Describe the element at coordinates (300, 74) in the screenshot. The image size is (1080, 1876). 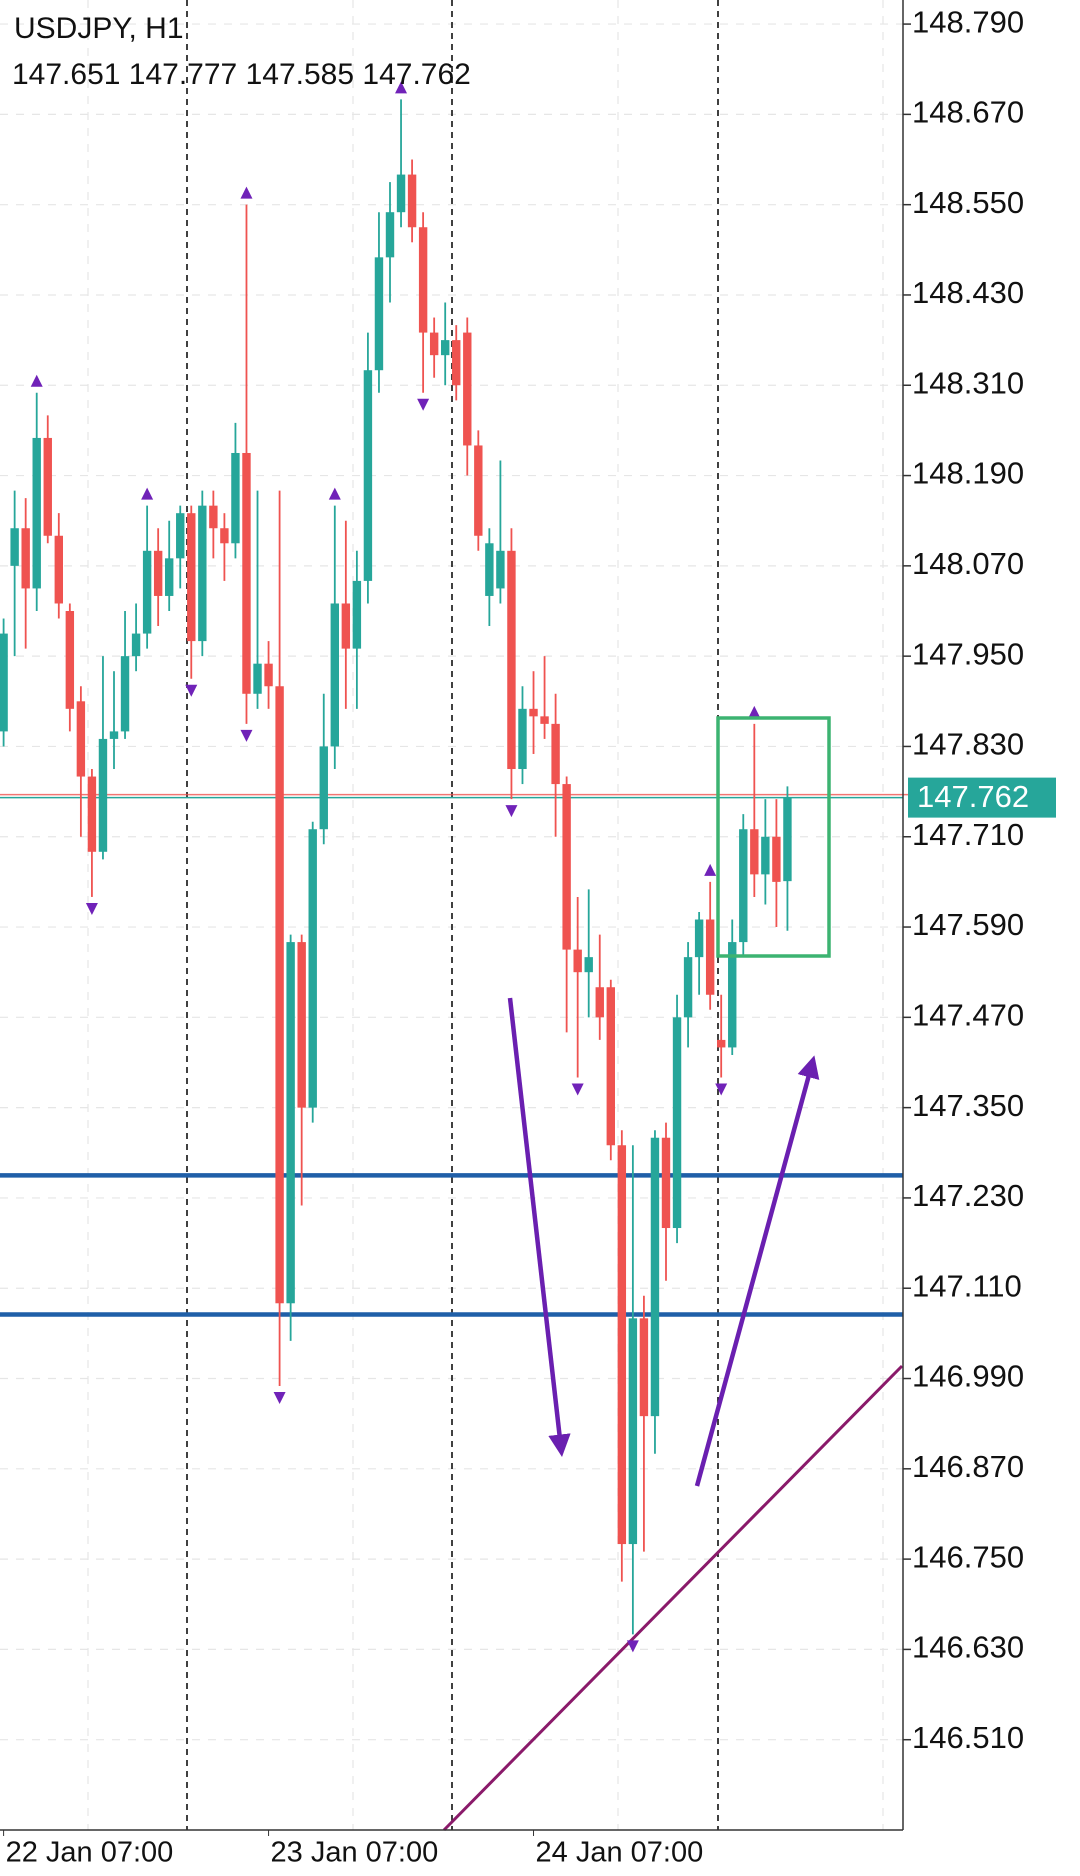
I see `ohlc-low: 147.585` at that location.